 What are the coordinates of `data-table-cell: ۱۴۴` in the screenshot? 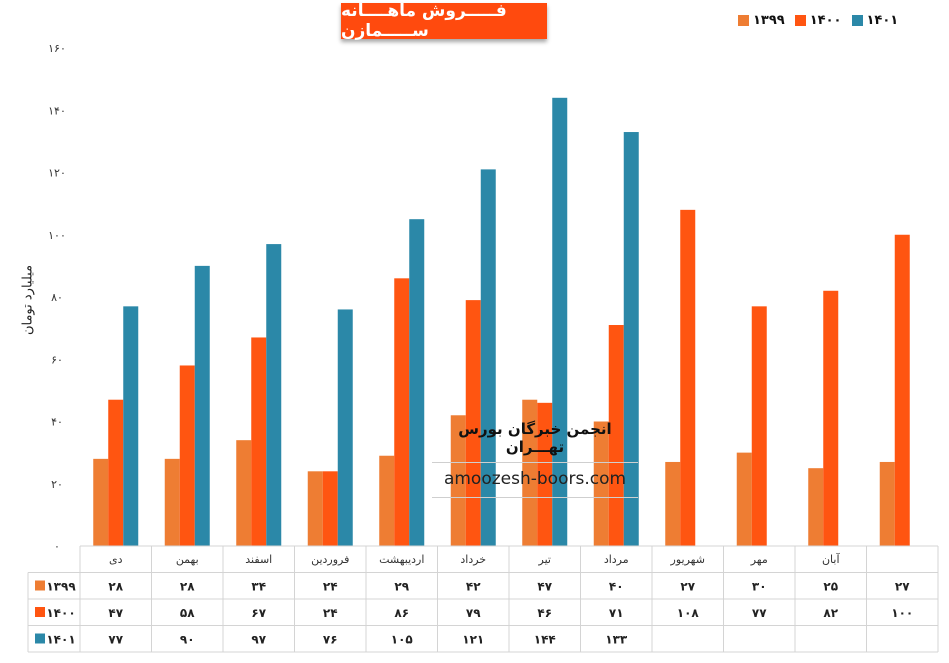 It's located at (545, 640).